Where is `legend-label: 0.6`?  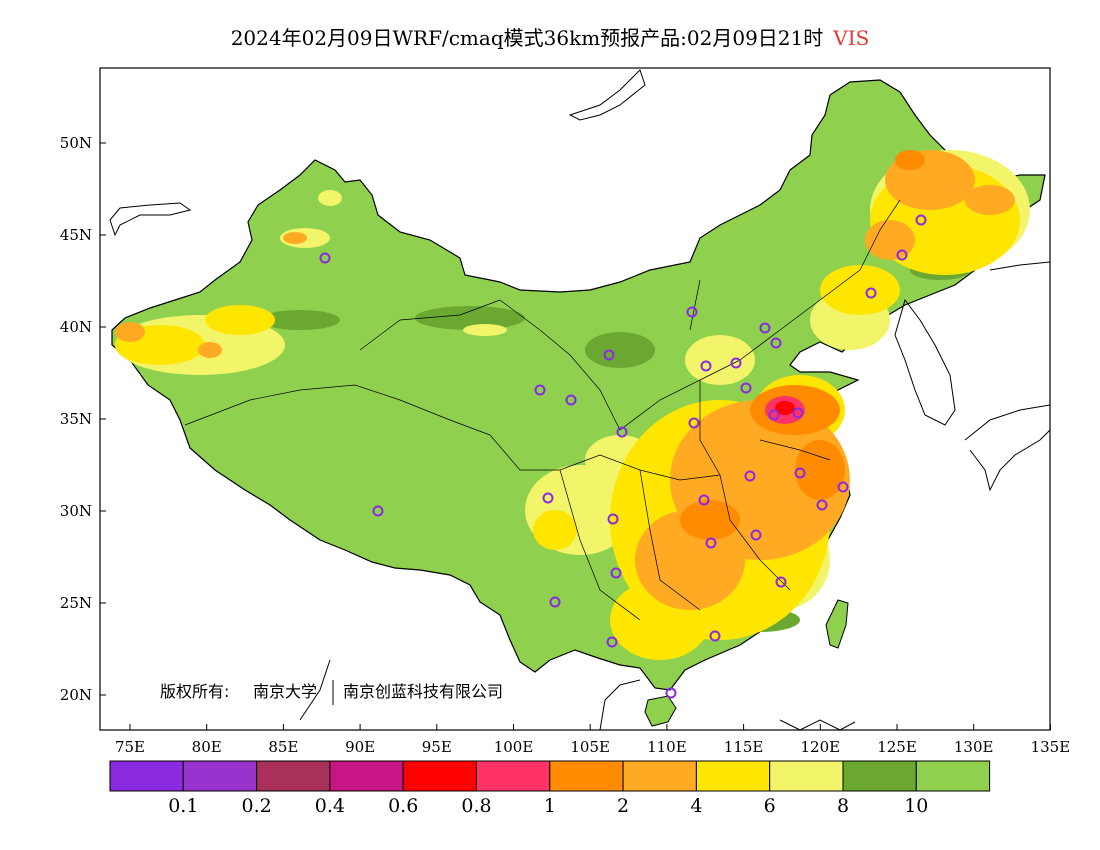
legend-label: 0.6 is located at coordinates (403, 806).